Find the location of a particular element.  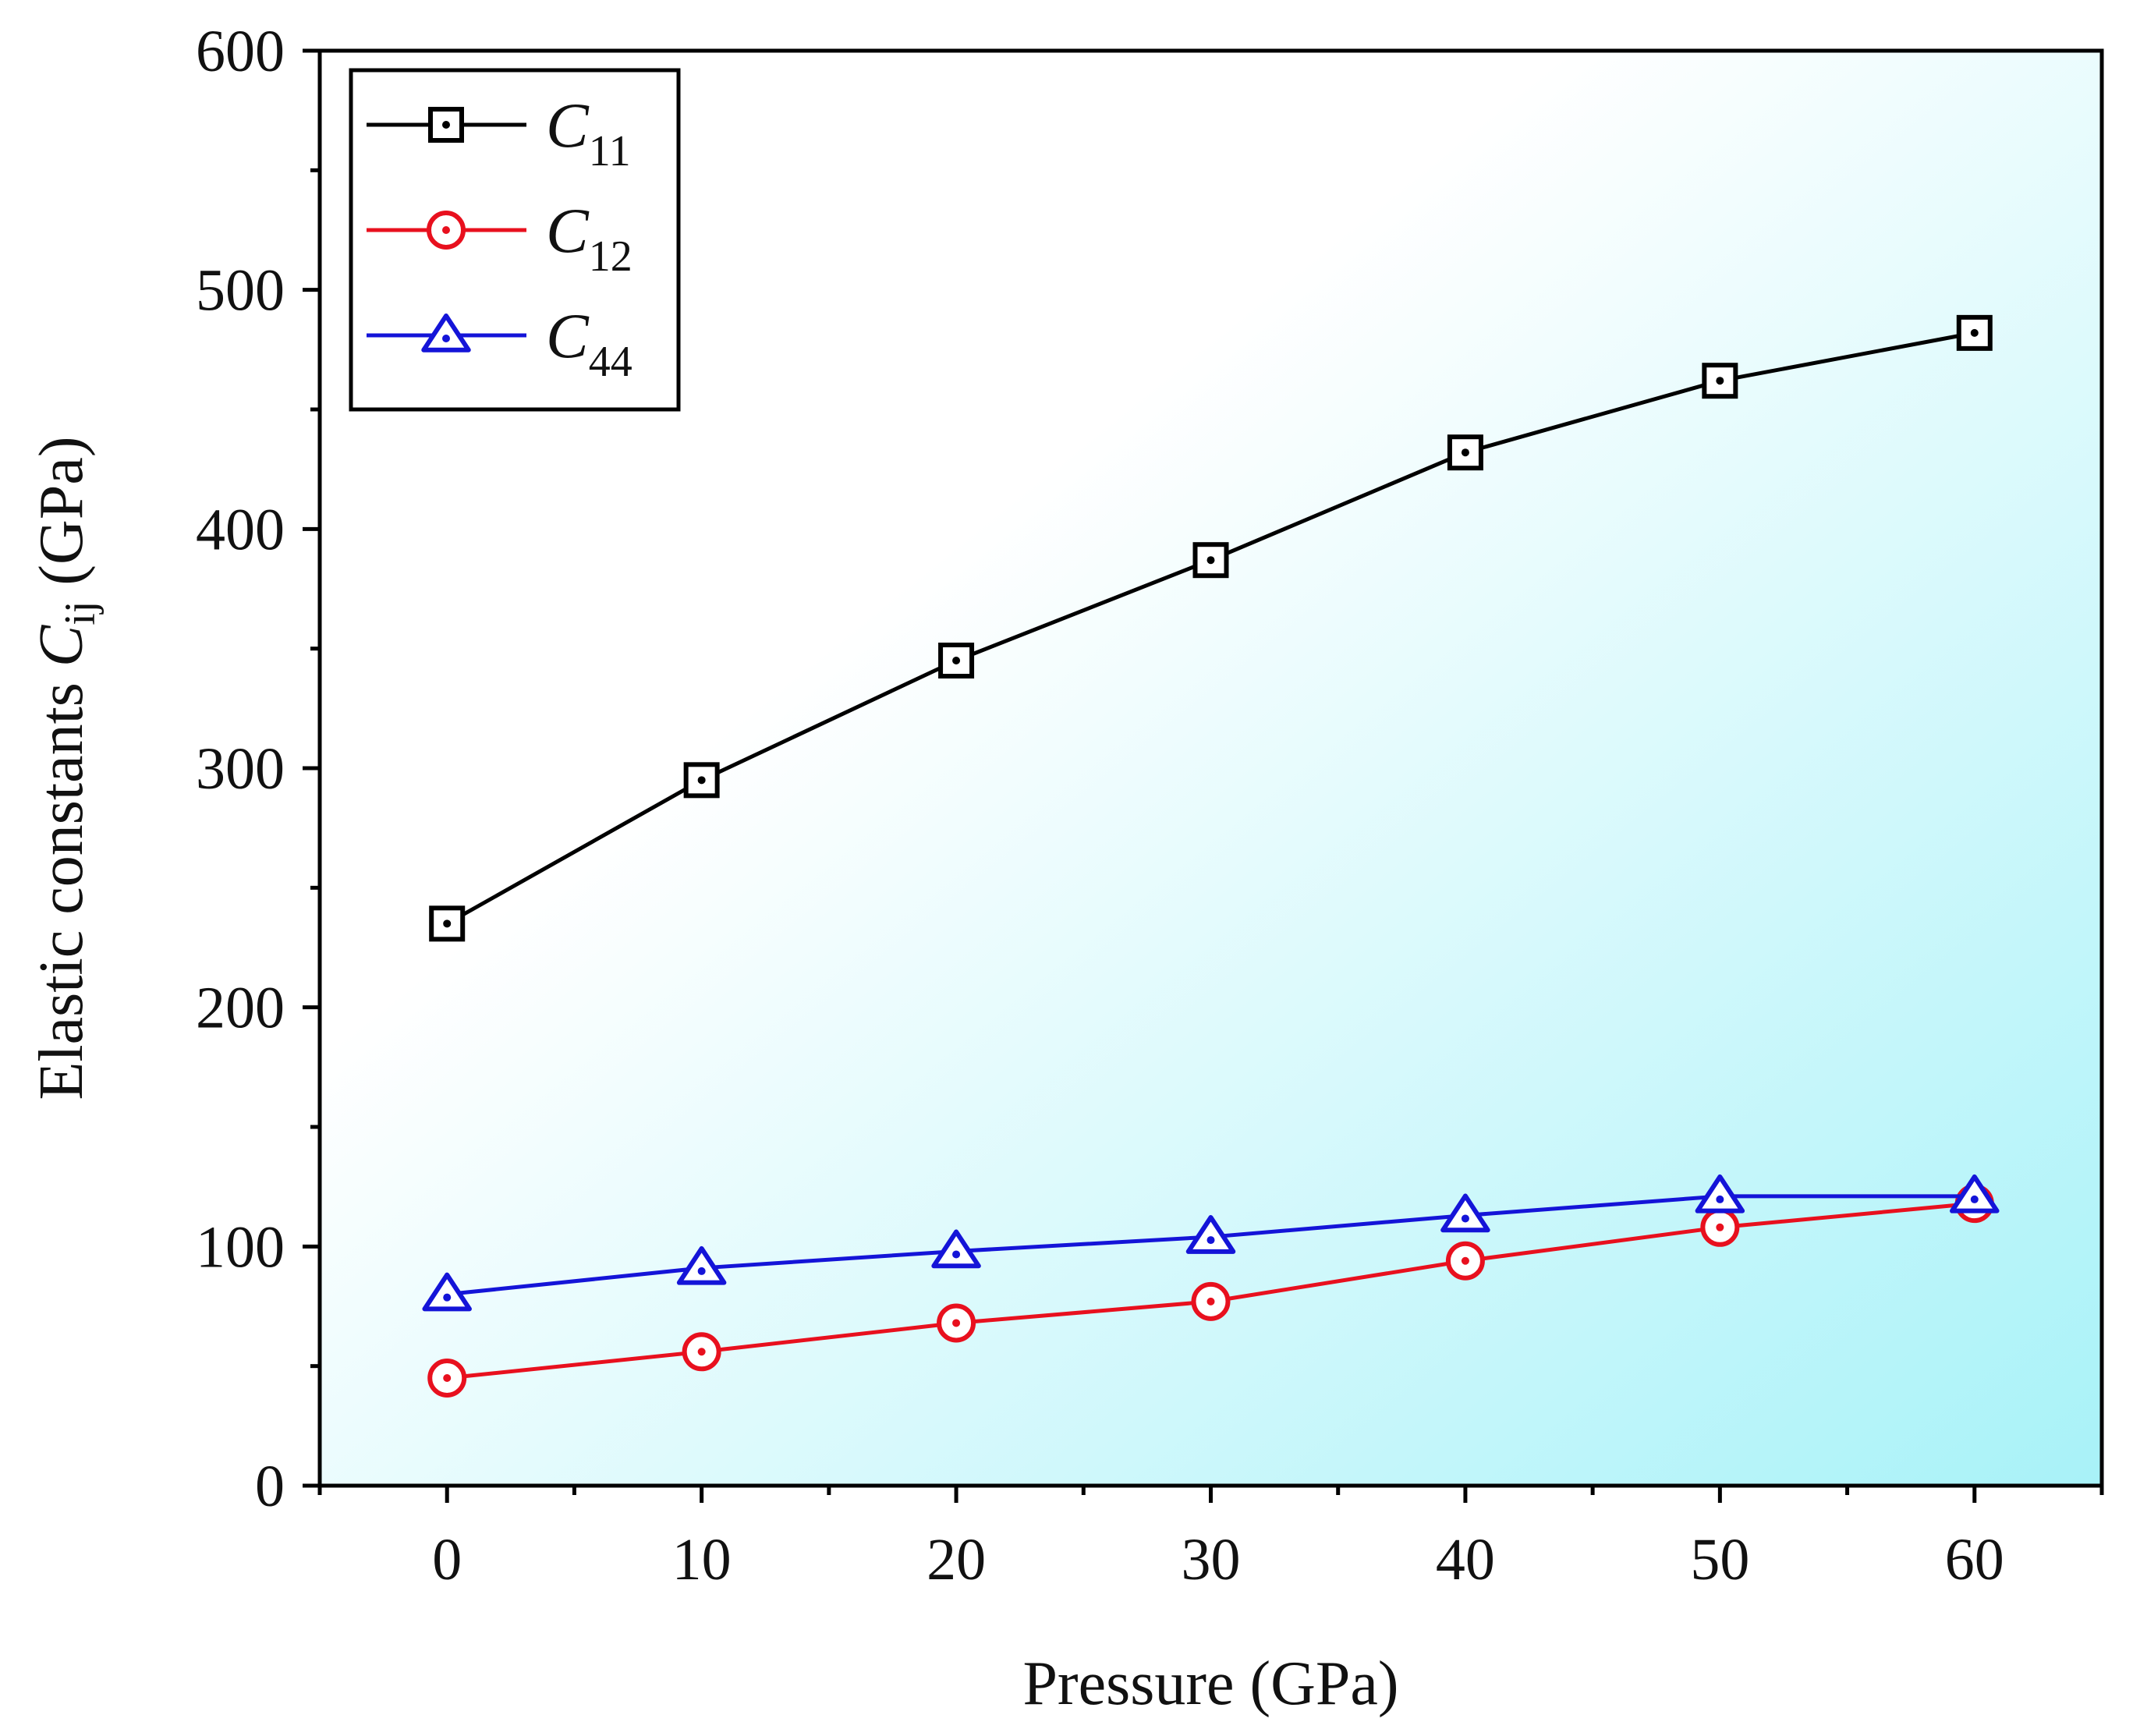

series-C44 is located at coordinates (1211, 1243).